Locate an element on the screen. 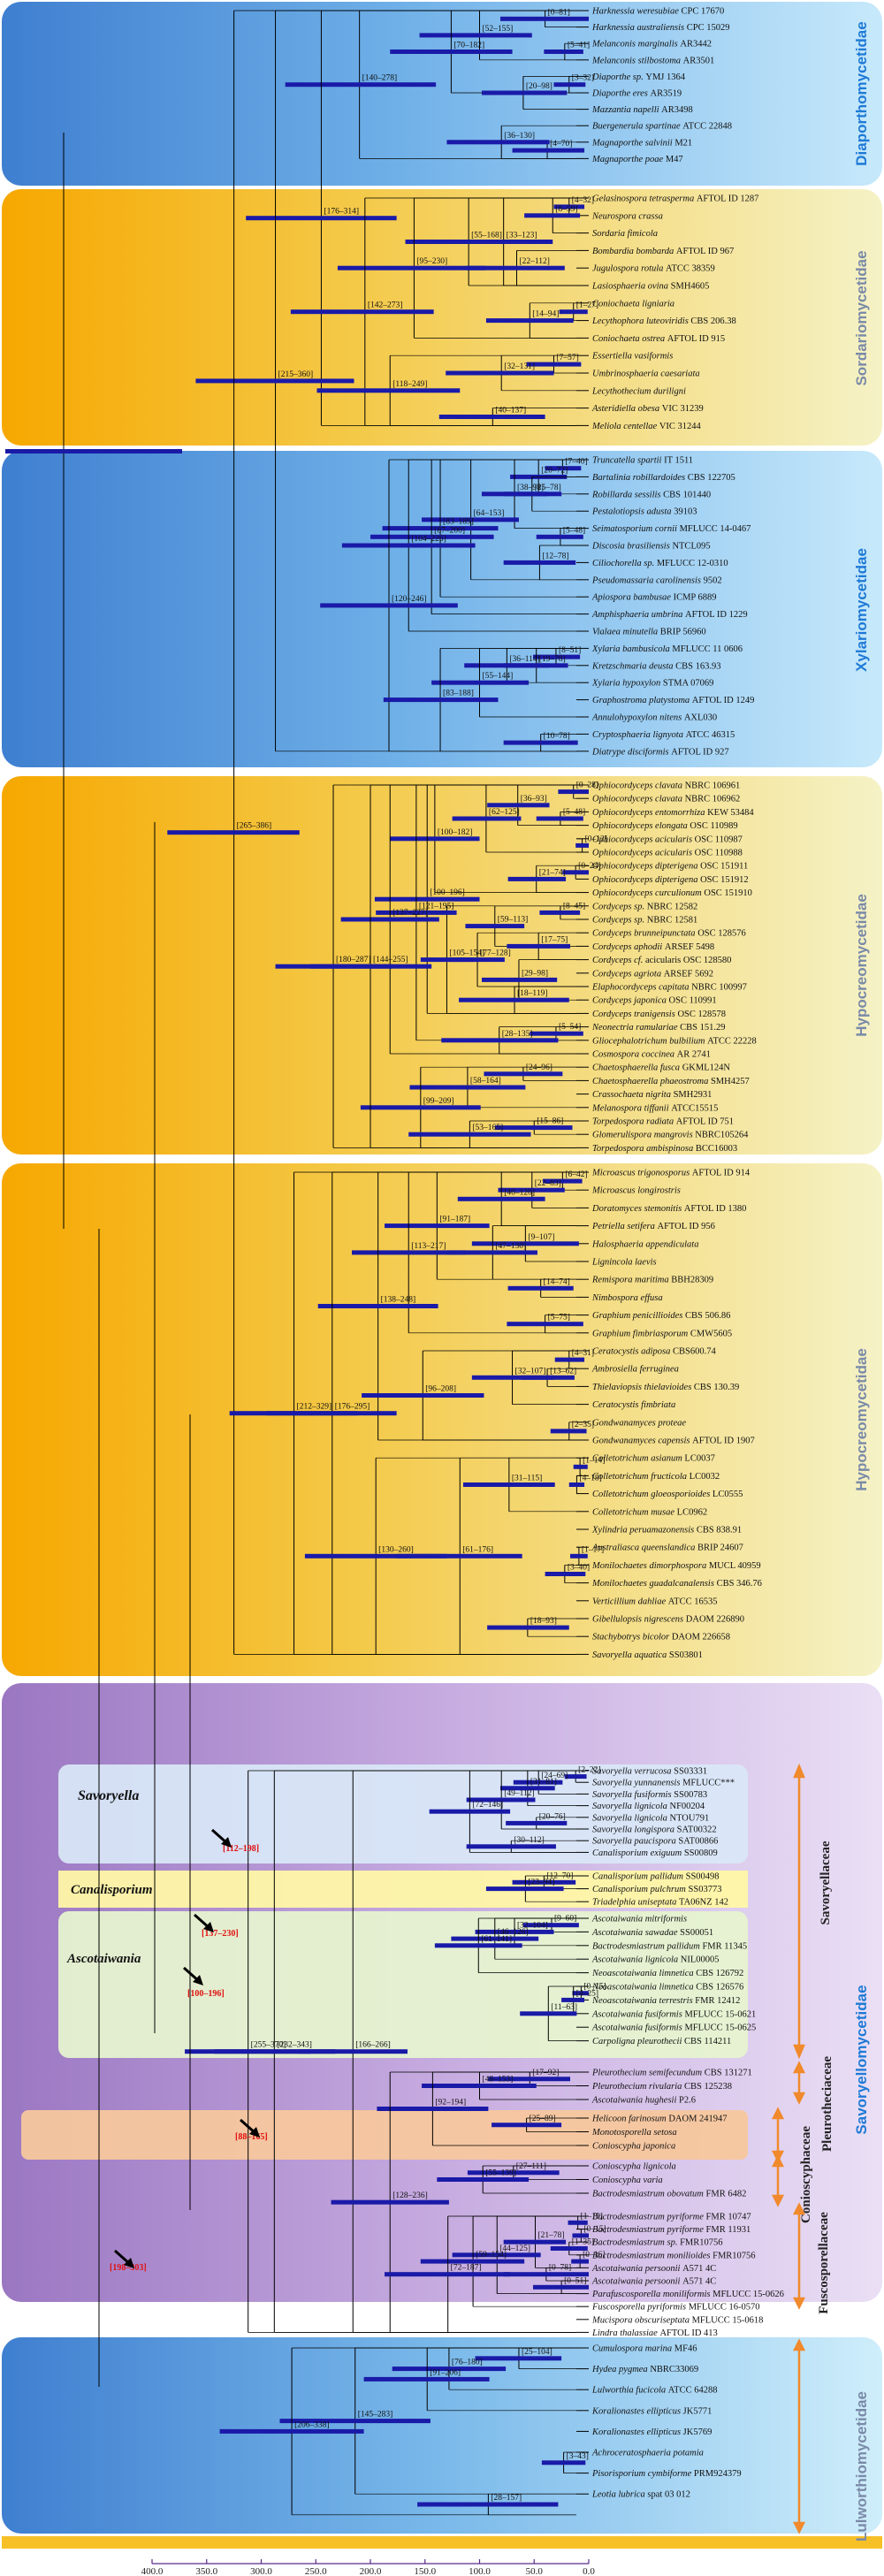  taxon-label: Graphium penicillioides CBS 506.86 is located at coordinates (661, 1316).